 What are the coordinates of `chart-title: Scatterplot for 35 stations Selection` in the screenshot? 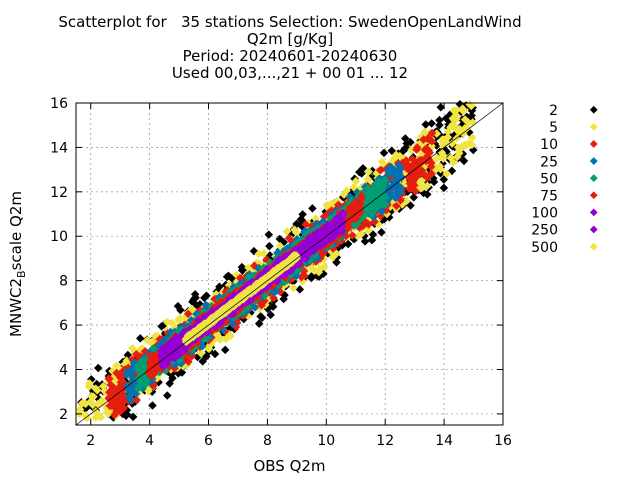 It's located at (290, 48).